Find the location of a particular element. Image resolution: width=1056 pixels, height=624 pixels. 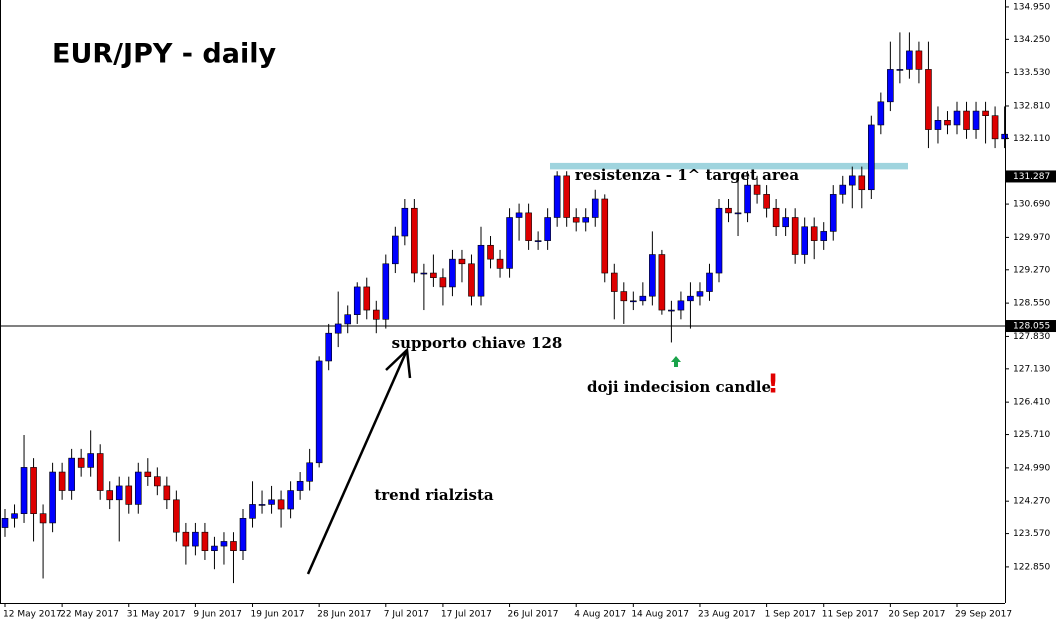

y-tick-label: 128.550 is located at coordinates (1031, 304).